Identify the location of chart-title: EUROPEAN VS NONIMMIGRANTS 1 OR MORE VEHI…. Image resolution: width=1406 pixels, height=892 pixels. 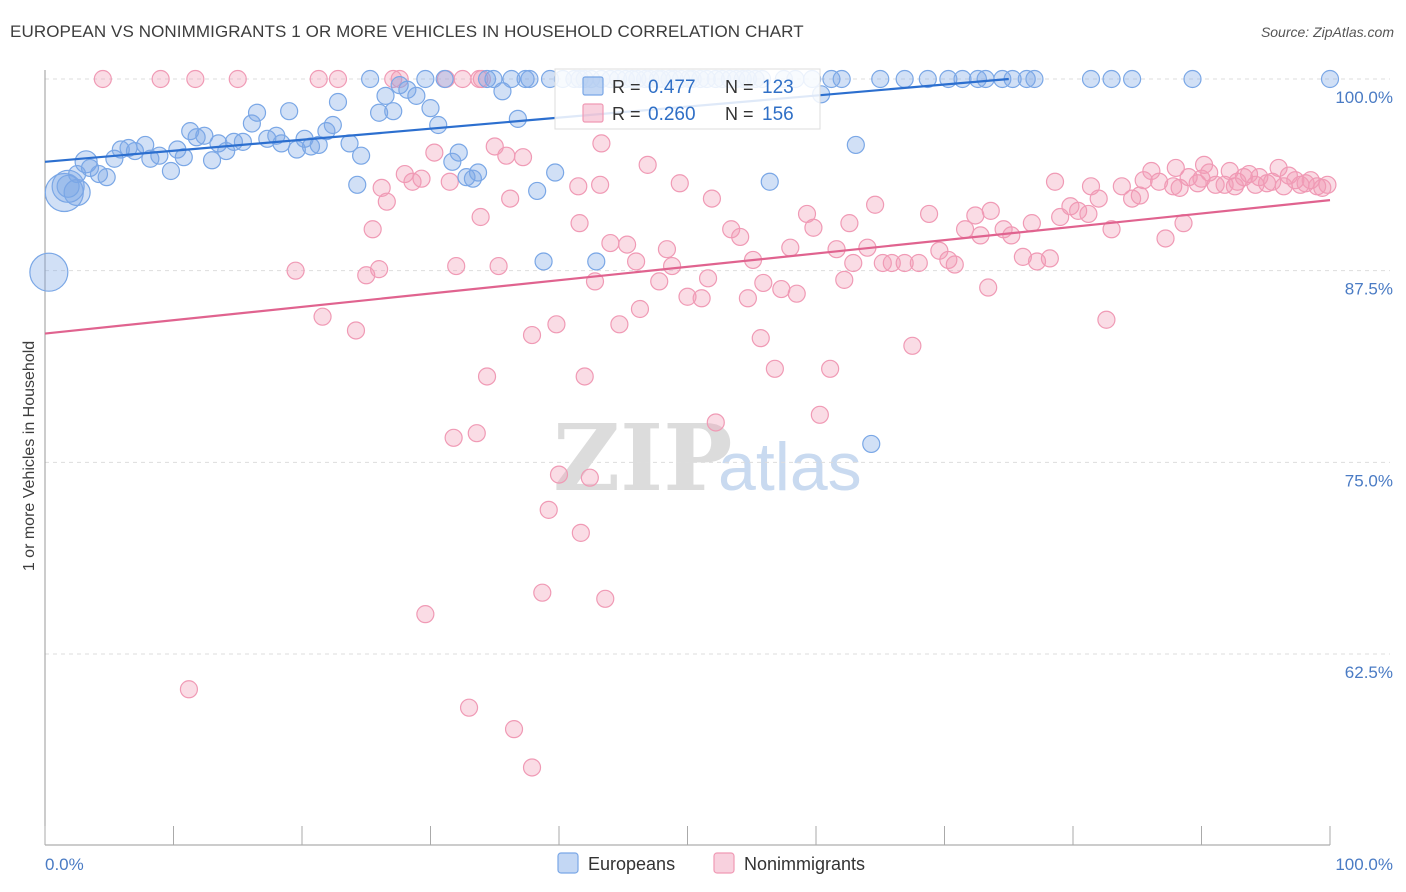
(407, 31).